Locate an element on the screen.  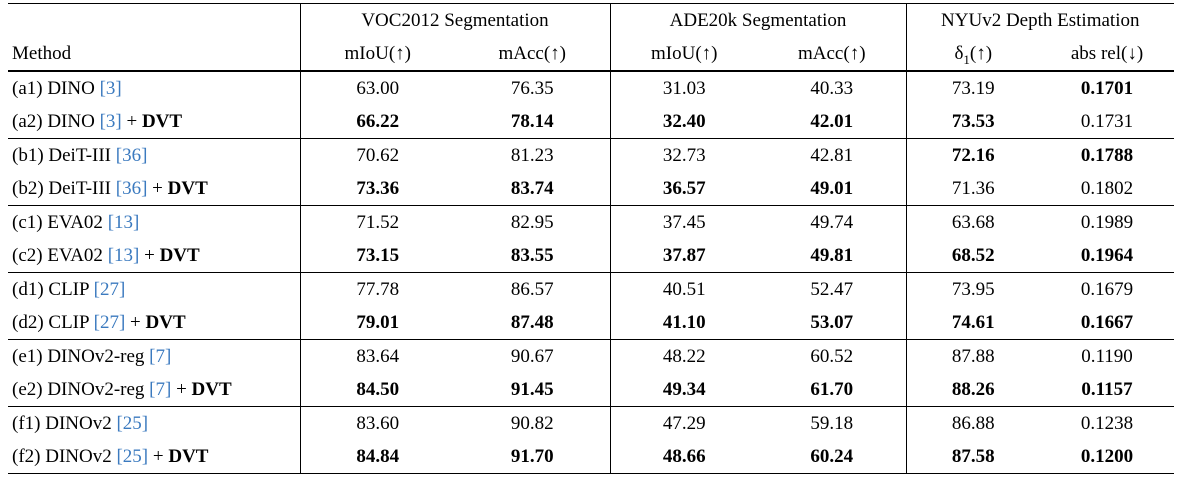
value-cell: 84.50 is located at coordinates (377, 390).